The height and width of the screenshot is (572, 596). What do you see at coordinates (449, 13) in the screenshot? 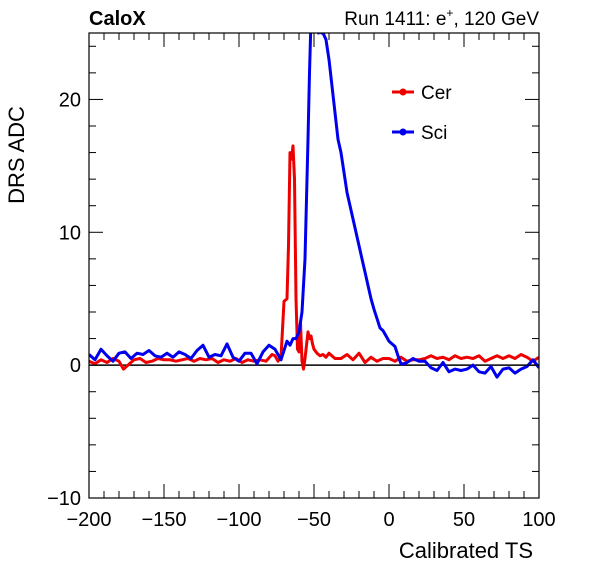
I see `run-superscript: +` at bounding box center [449, 13].